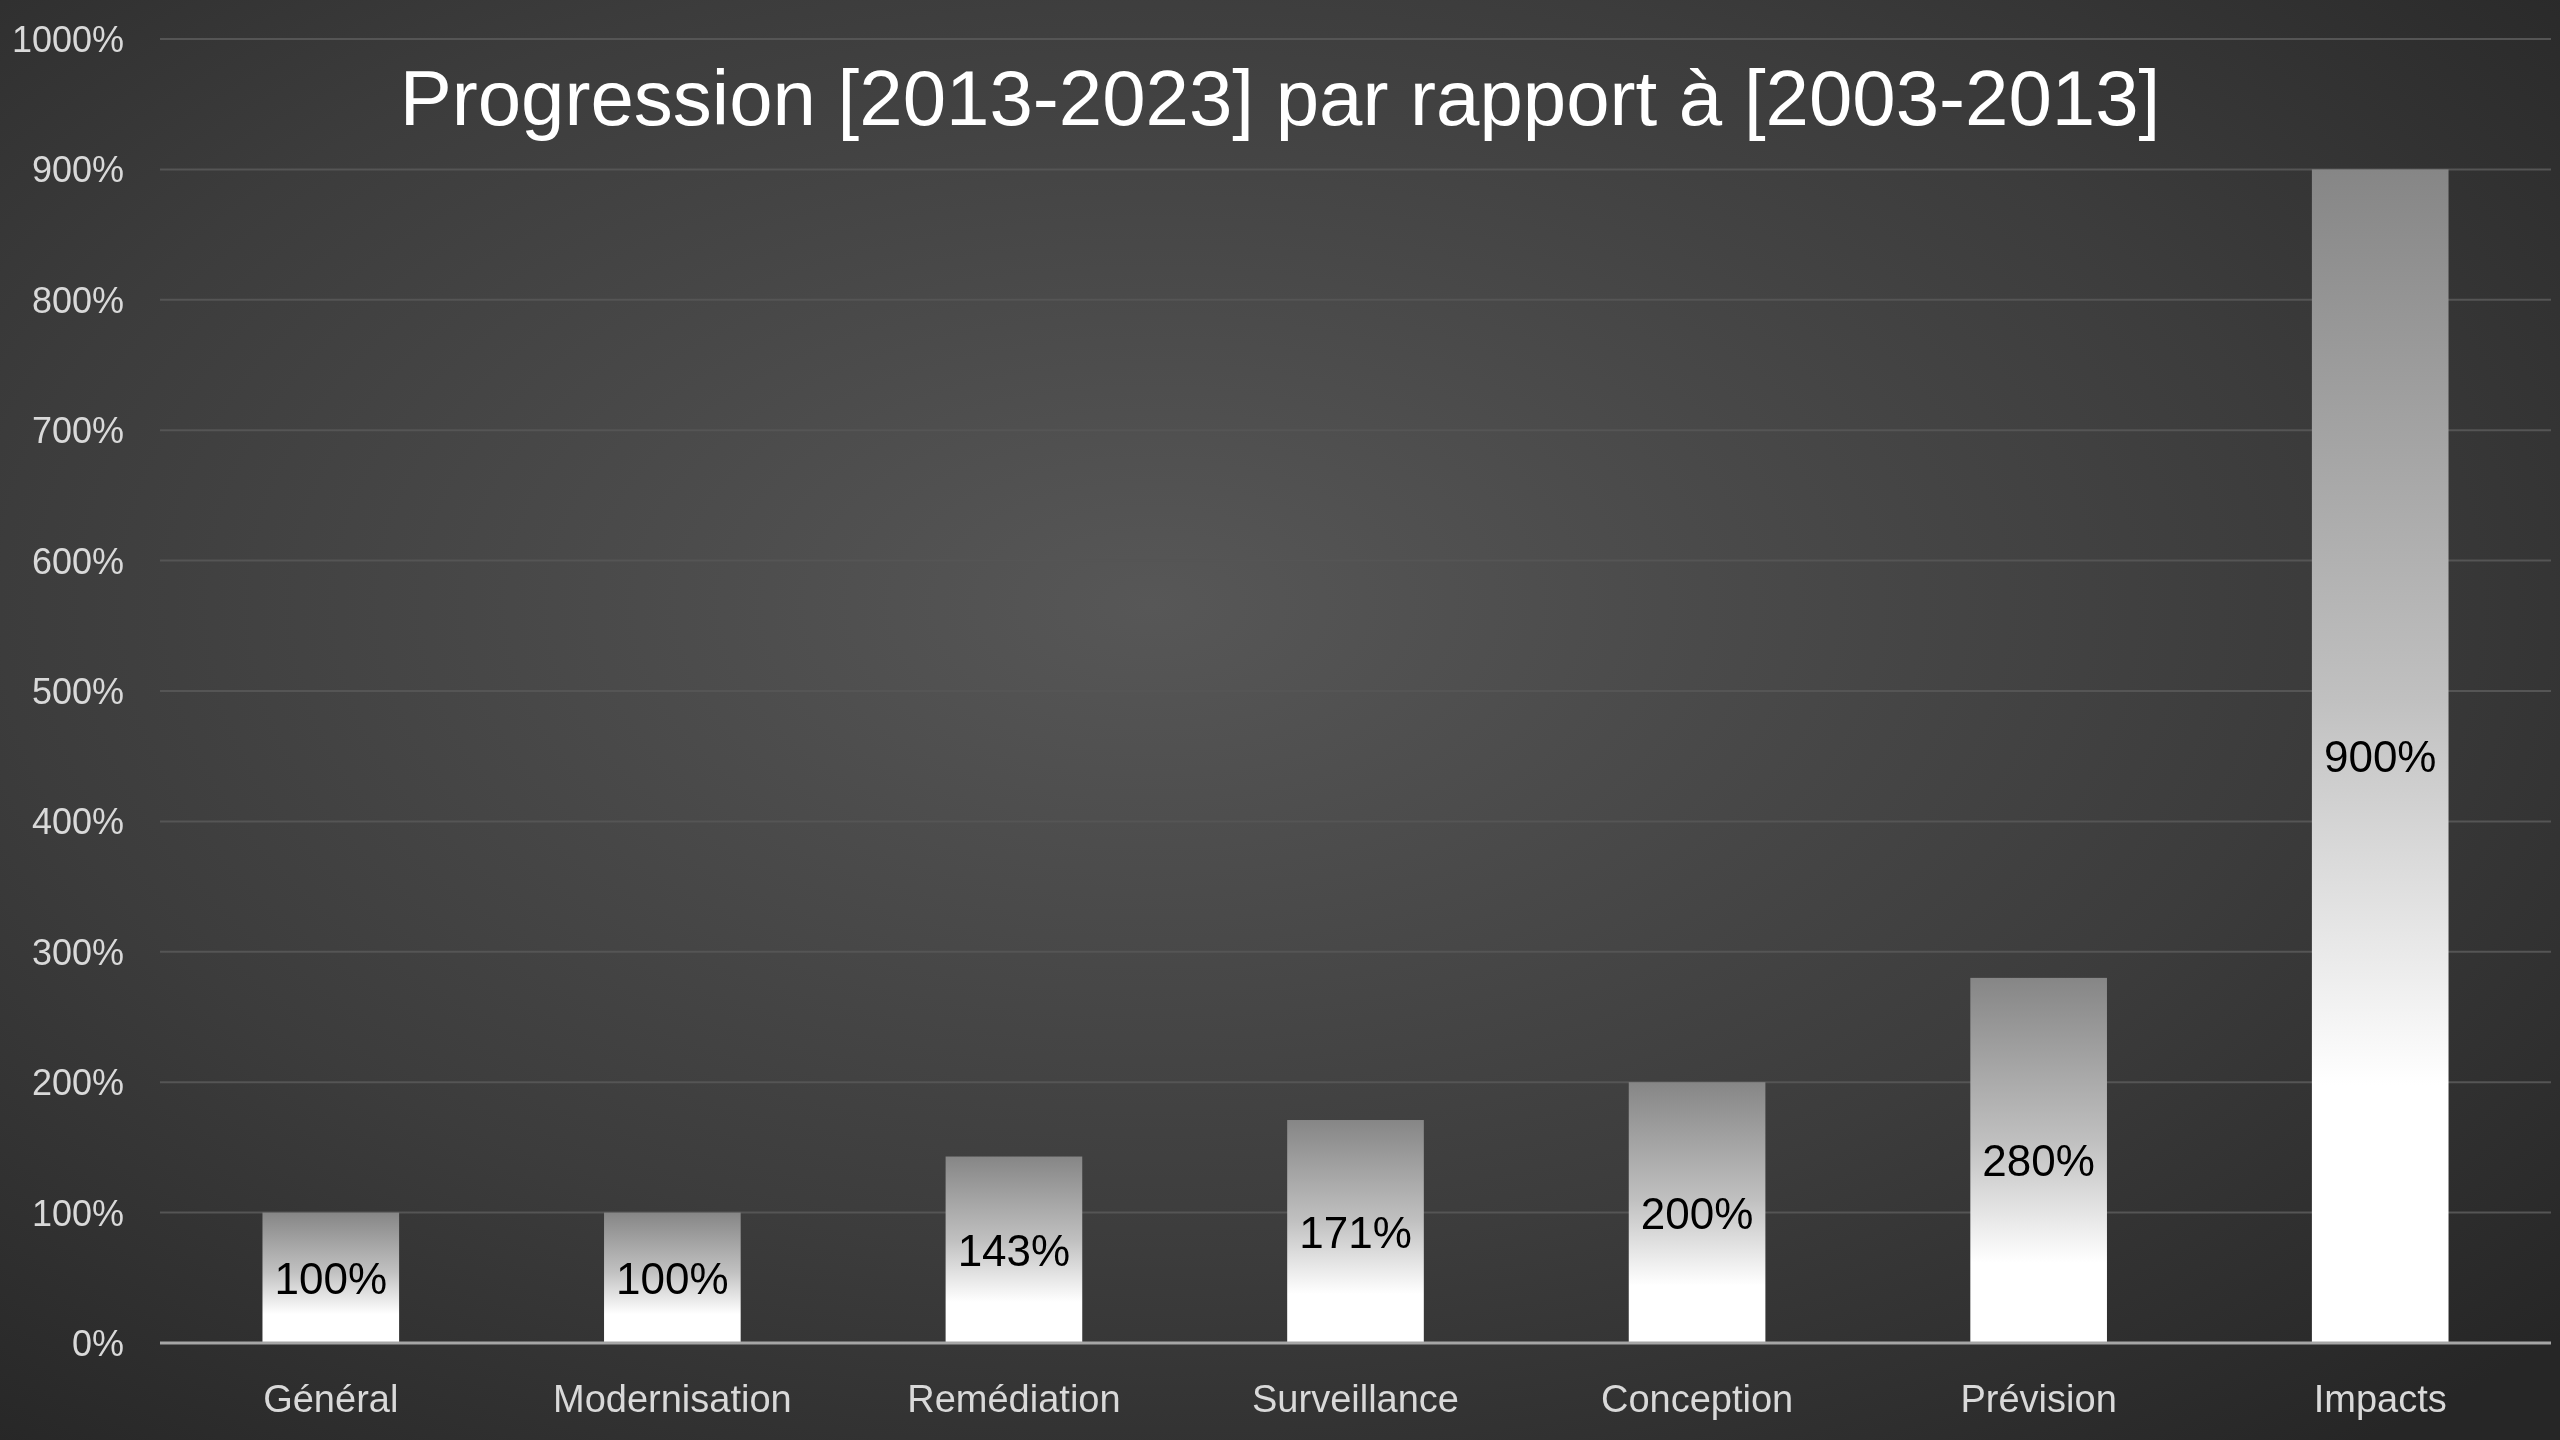 This screenshot has height=1440, width=2560. What do you see at coordinates (97, 1343) in the screenshot?
I see `y-tick-label: 0%` at bounding box center [97, 1343].